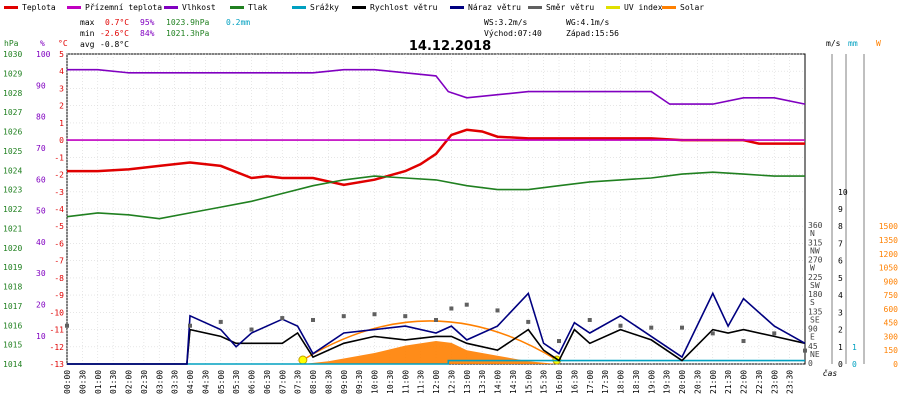 This screenshot has height=400, width=900. I want to click on deg-tick-label: 180, so click(815, 294).